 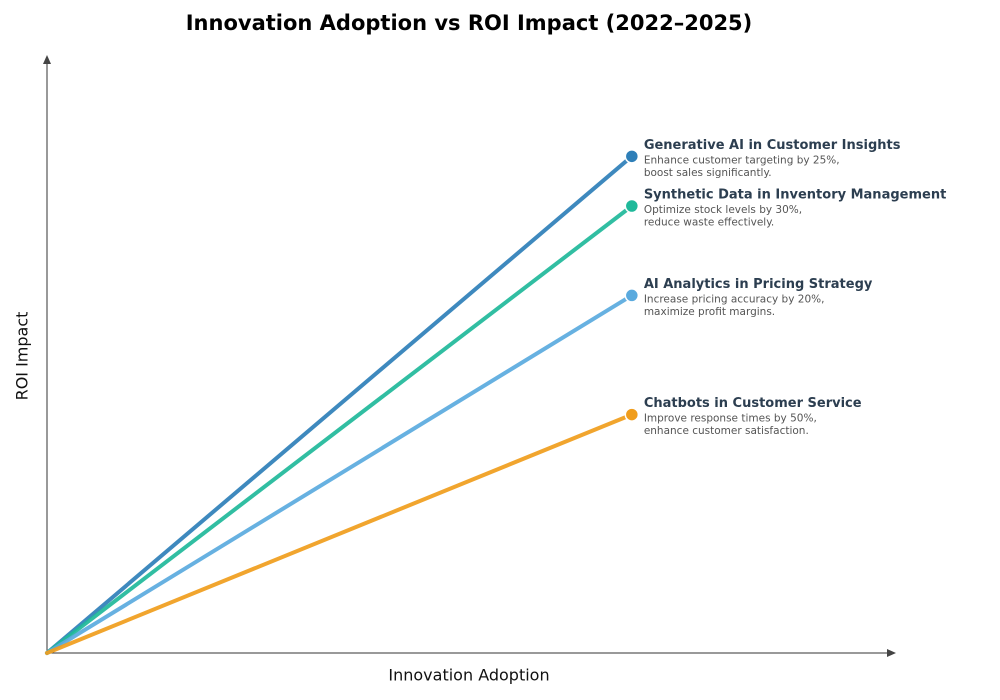 I want to click on y-axis-arrow, so click(x=47, y=59).